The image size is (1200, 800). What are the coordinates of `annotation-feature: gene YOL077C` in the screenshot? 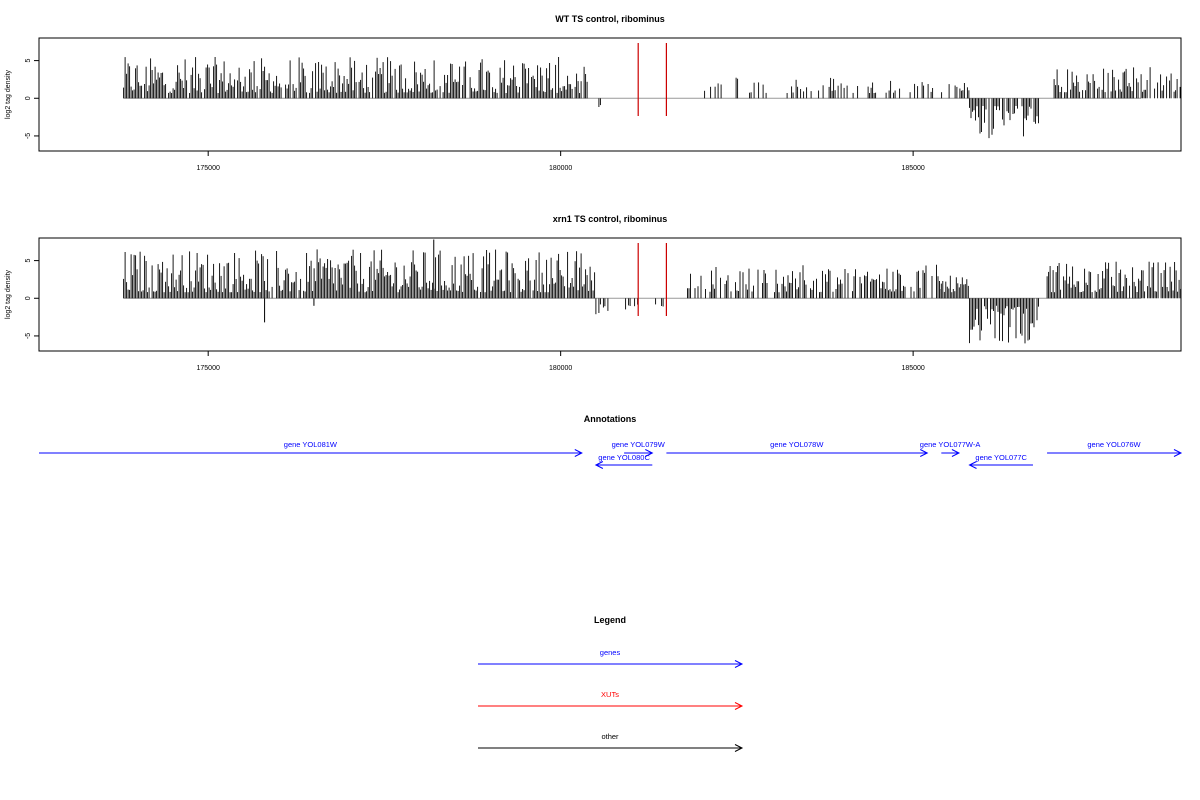 It's located at (1000, 461).